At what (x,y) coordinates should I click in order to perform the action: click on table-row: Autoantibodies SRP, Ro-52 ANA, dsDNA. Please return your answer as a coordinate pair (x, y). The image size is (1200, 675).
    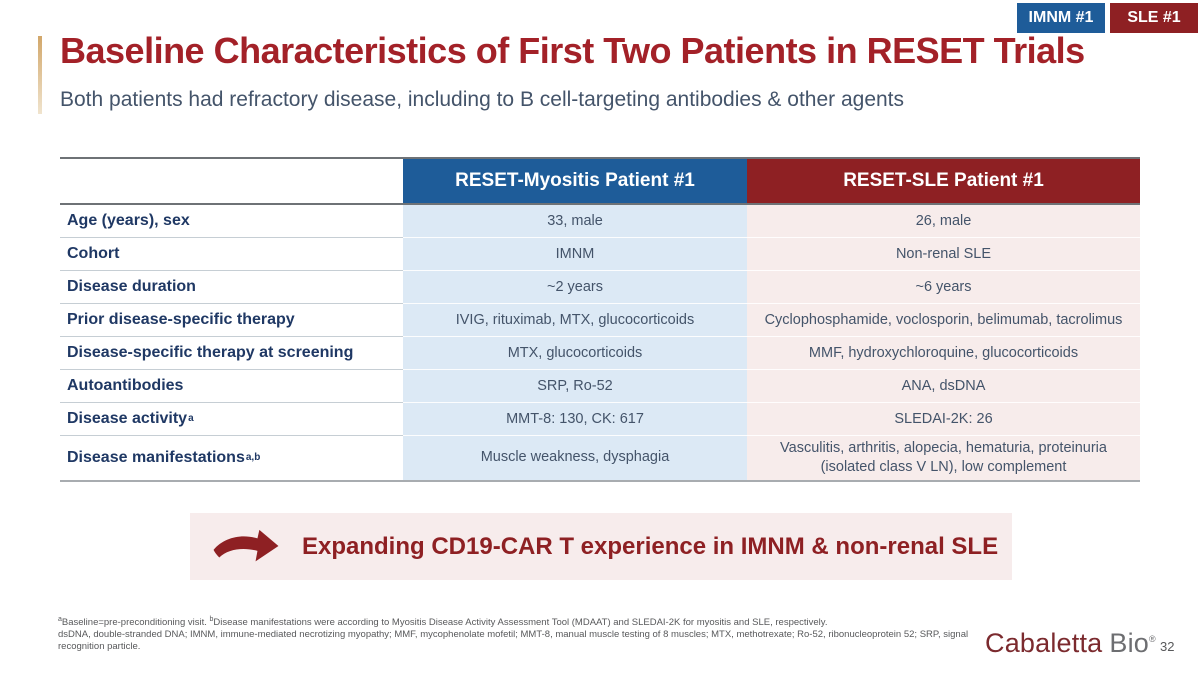
    Looking at the image, I should click on (600, 386).